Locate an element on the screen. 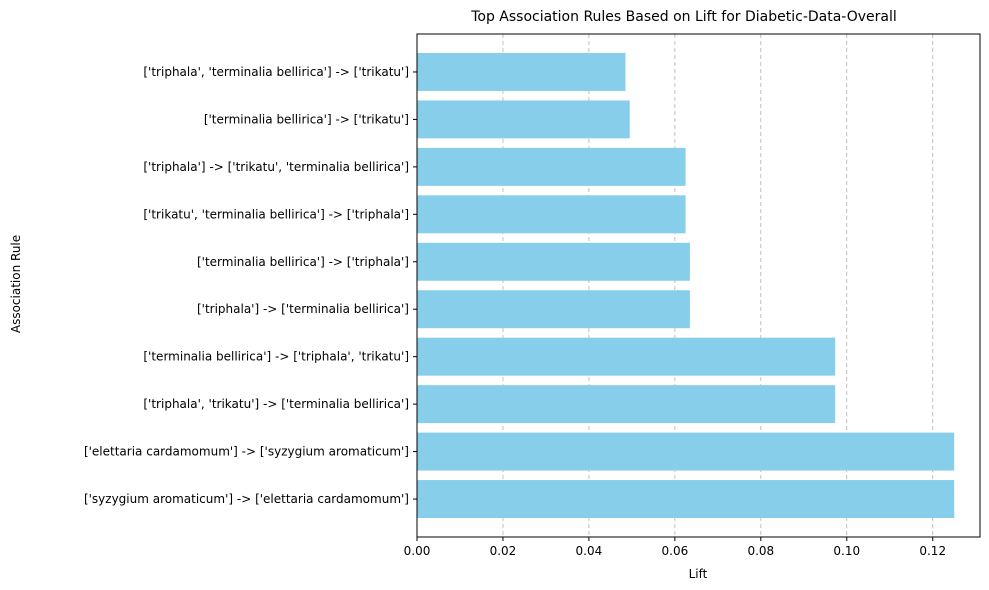  x-tick-label: 0.04 is located at coordinates (589, 551).